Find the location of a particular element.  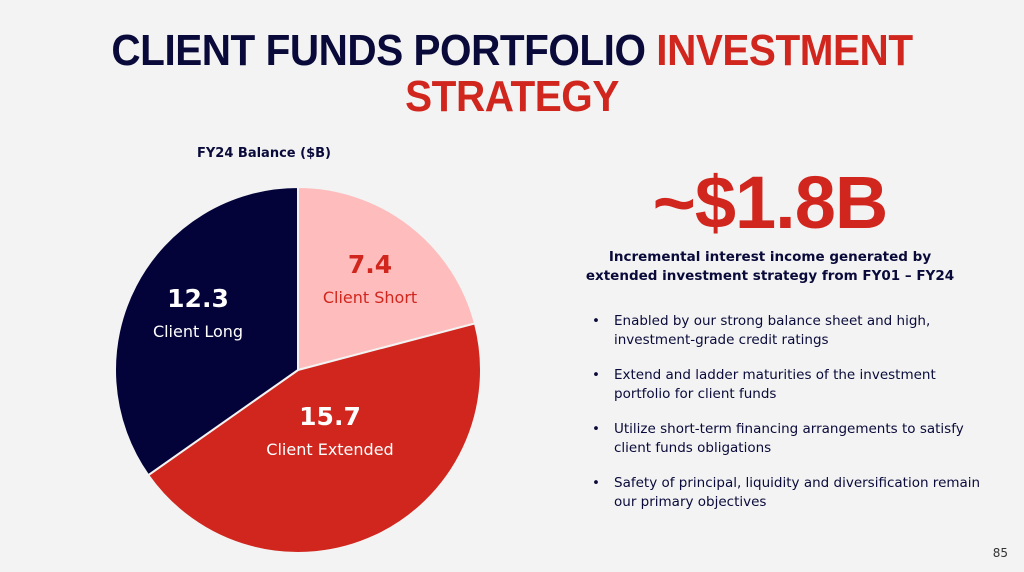

pie-slice-client-long is located at coordinates (206, 331).